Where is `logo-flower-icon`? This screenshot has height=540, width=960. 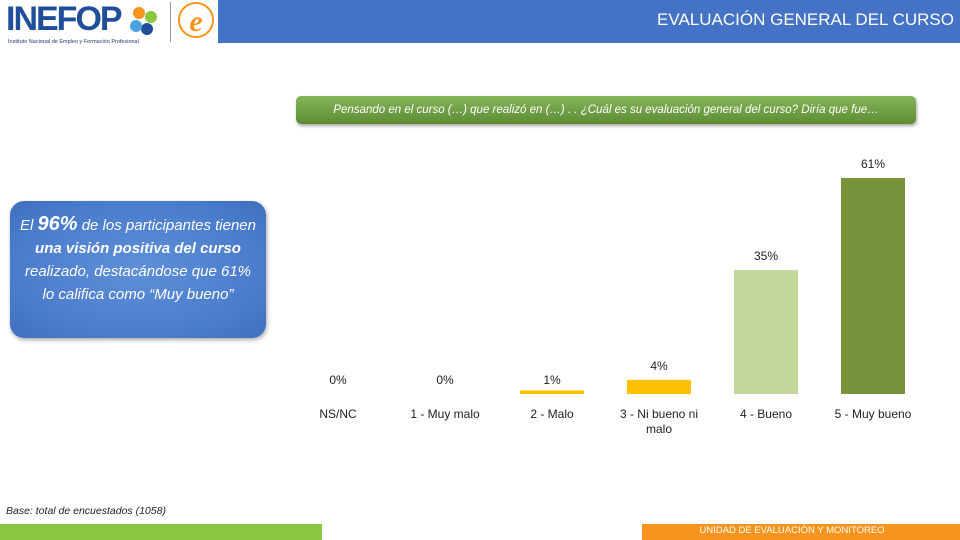
logo-flower-icon is located at coordinates (143, 21).